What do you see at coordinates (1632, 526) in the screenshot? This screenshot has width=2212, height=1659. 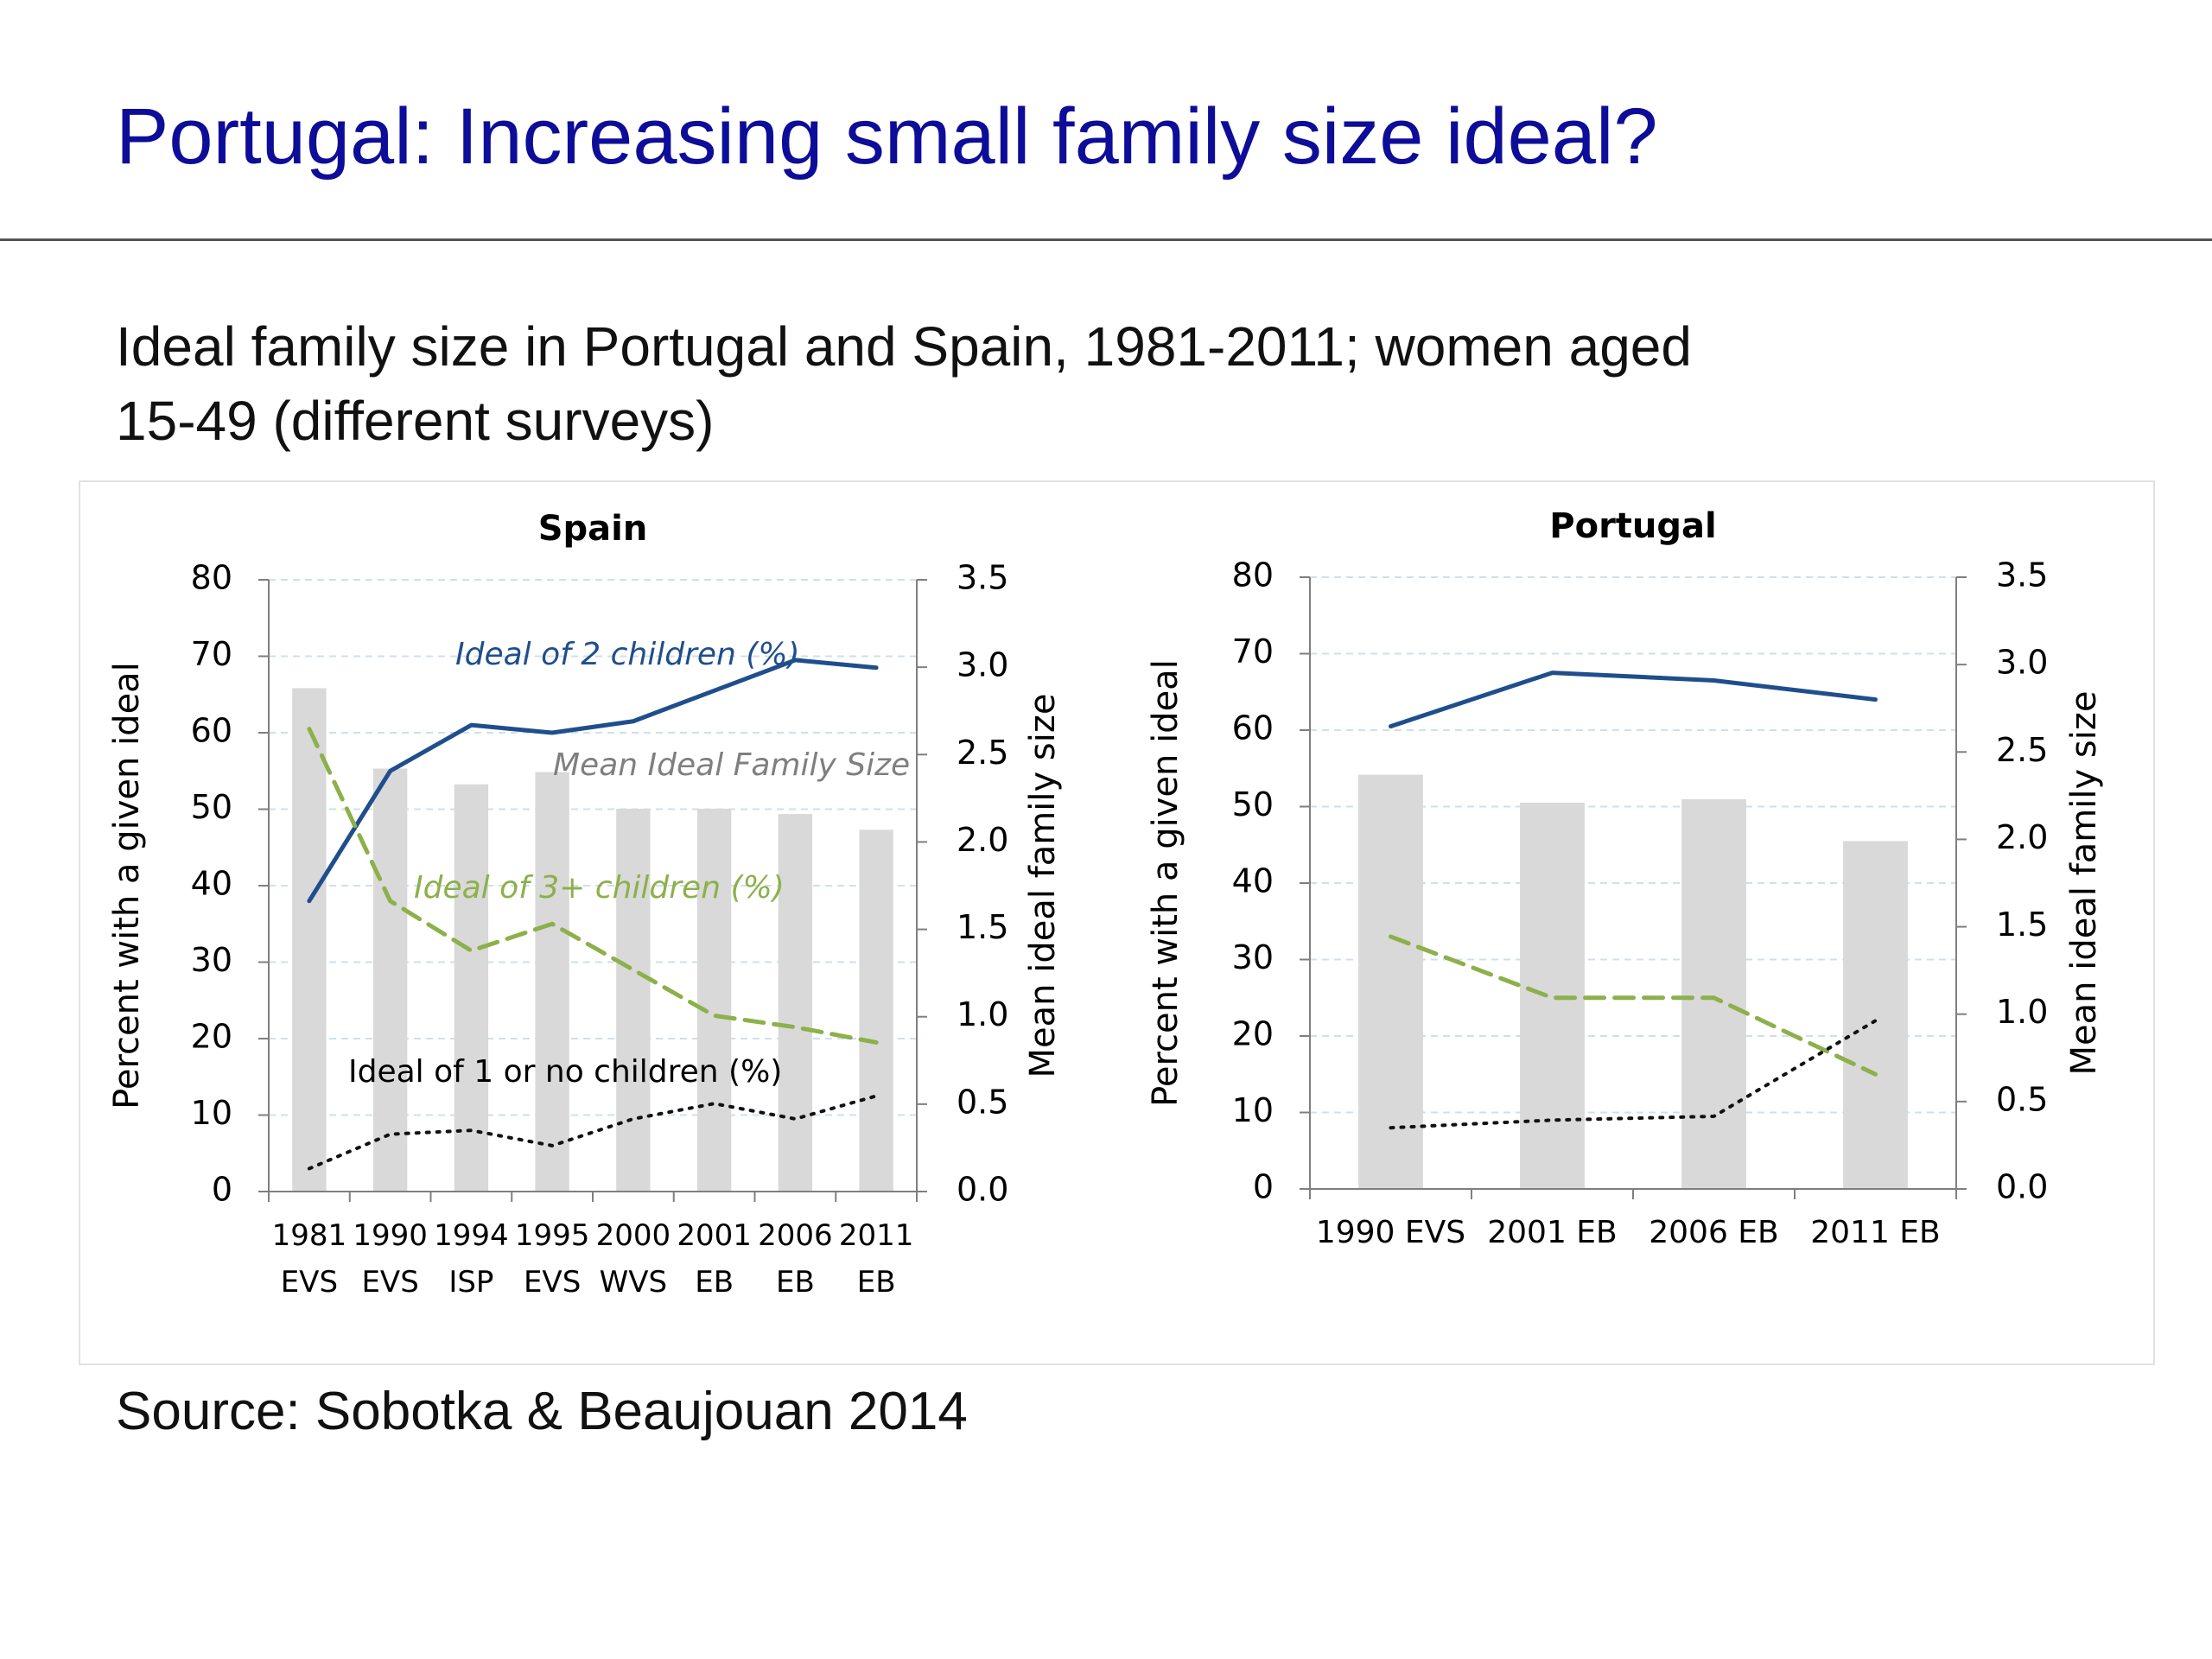 I see `chart-title: Portugal` at bounding box center [1632, 526].